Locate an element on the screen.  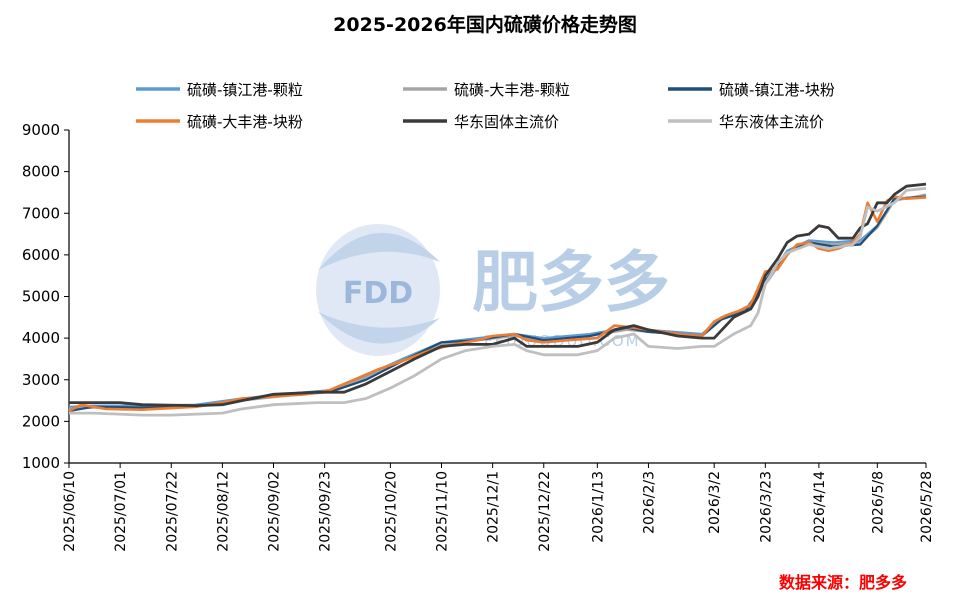
x-tick-label: 2025/07/01 is located at coordinates (121, 511).